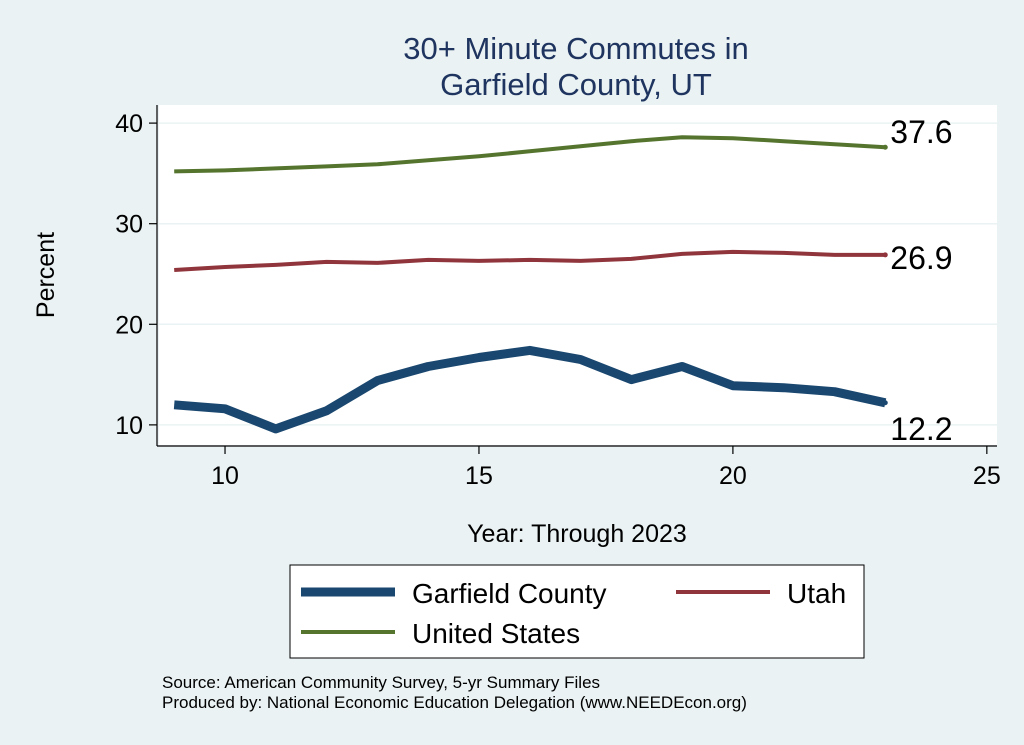 This screenshot has width=1024, height=745. Describe the element at coordinates (129, 325) in the screenshot. I see `y-tick-label-20: 20` at that location.